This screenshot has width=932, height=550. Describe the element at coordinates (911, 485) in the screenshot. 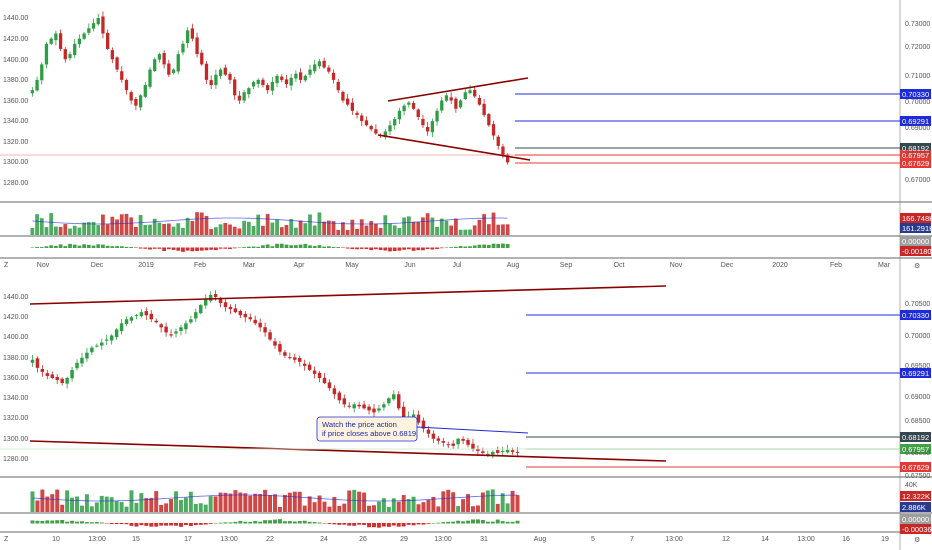

I see `volume-axis-label: 40K` at that location.